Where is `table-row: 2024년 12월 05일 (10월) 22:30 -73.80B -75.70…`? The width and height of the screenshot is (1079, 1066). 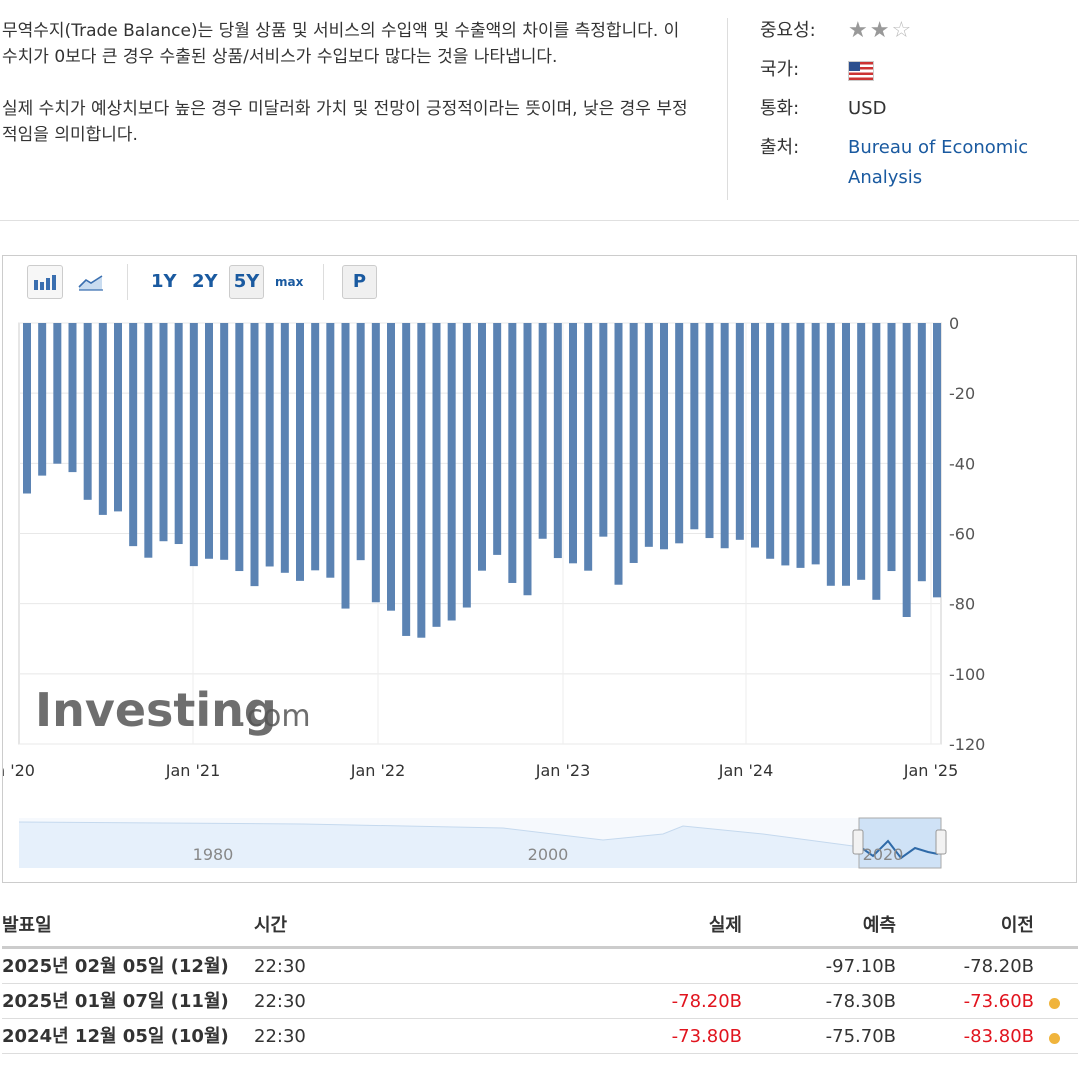 table-row: 2024년 12월 05일 (10월) 22:30 -73.80B -75.70… is located at coordinates (540, 1036).